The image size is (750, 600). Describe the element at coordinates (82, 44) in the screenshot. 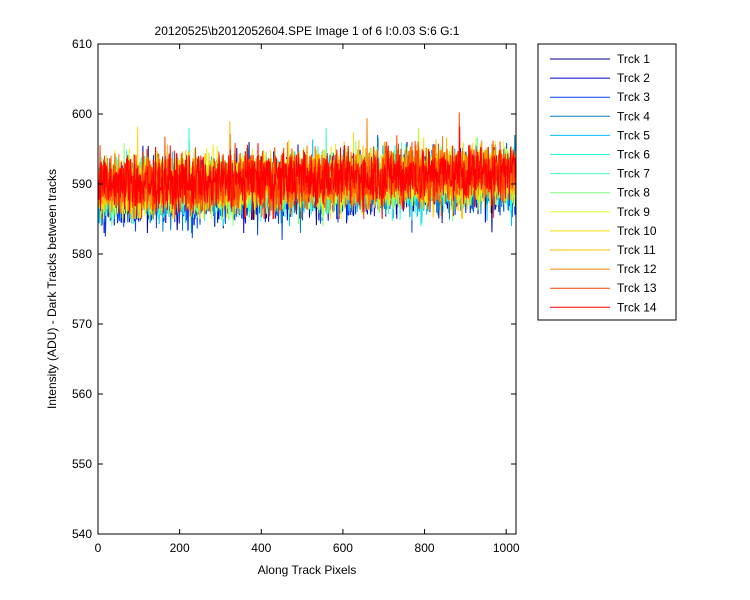

I see `y-tick-label: 610` at that location.